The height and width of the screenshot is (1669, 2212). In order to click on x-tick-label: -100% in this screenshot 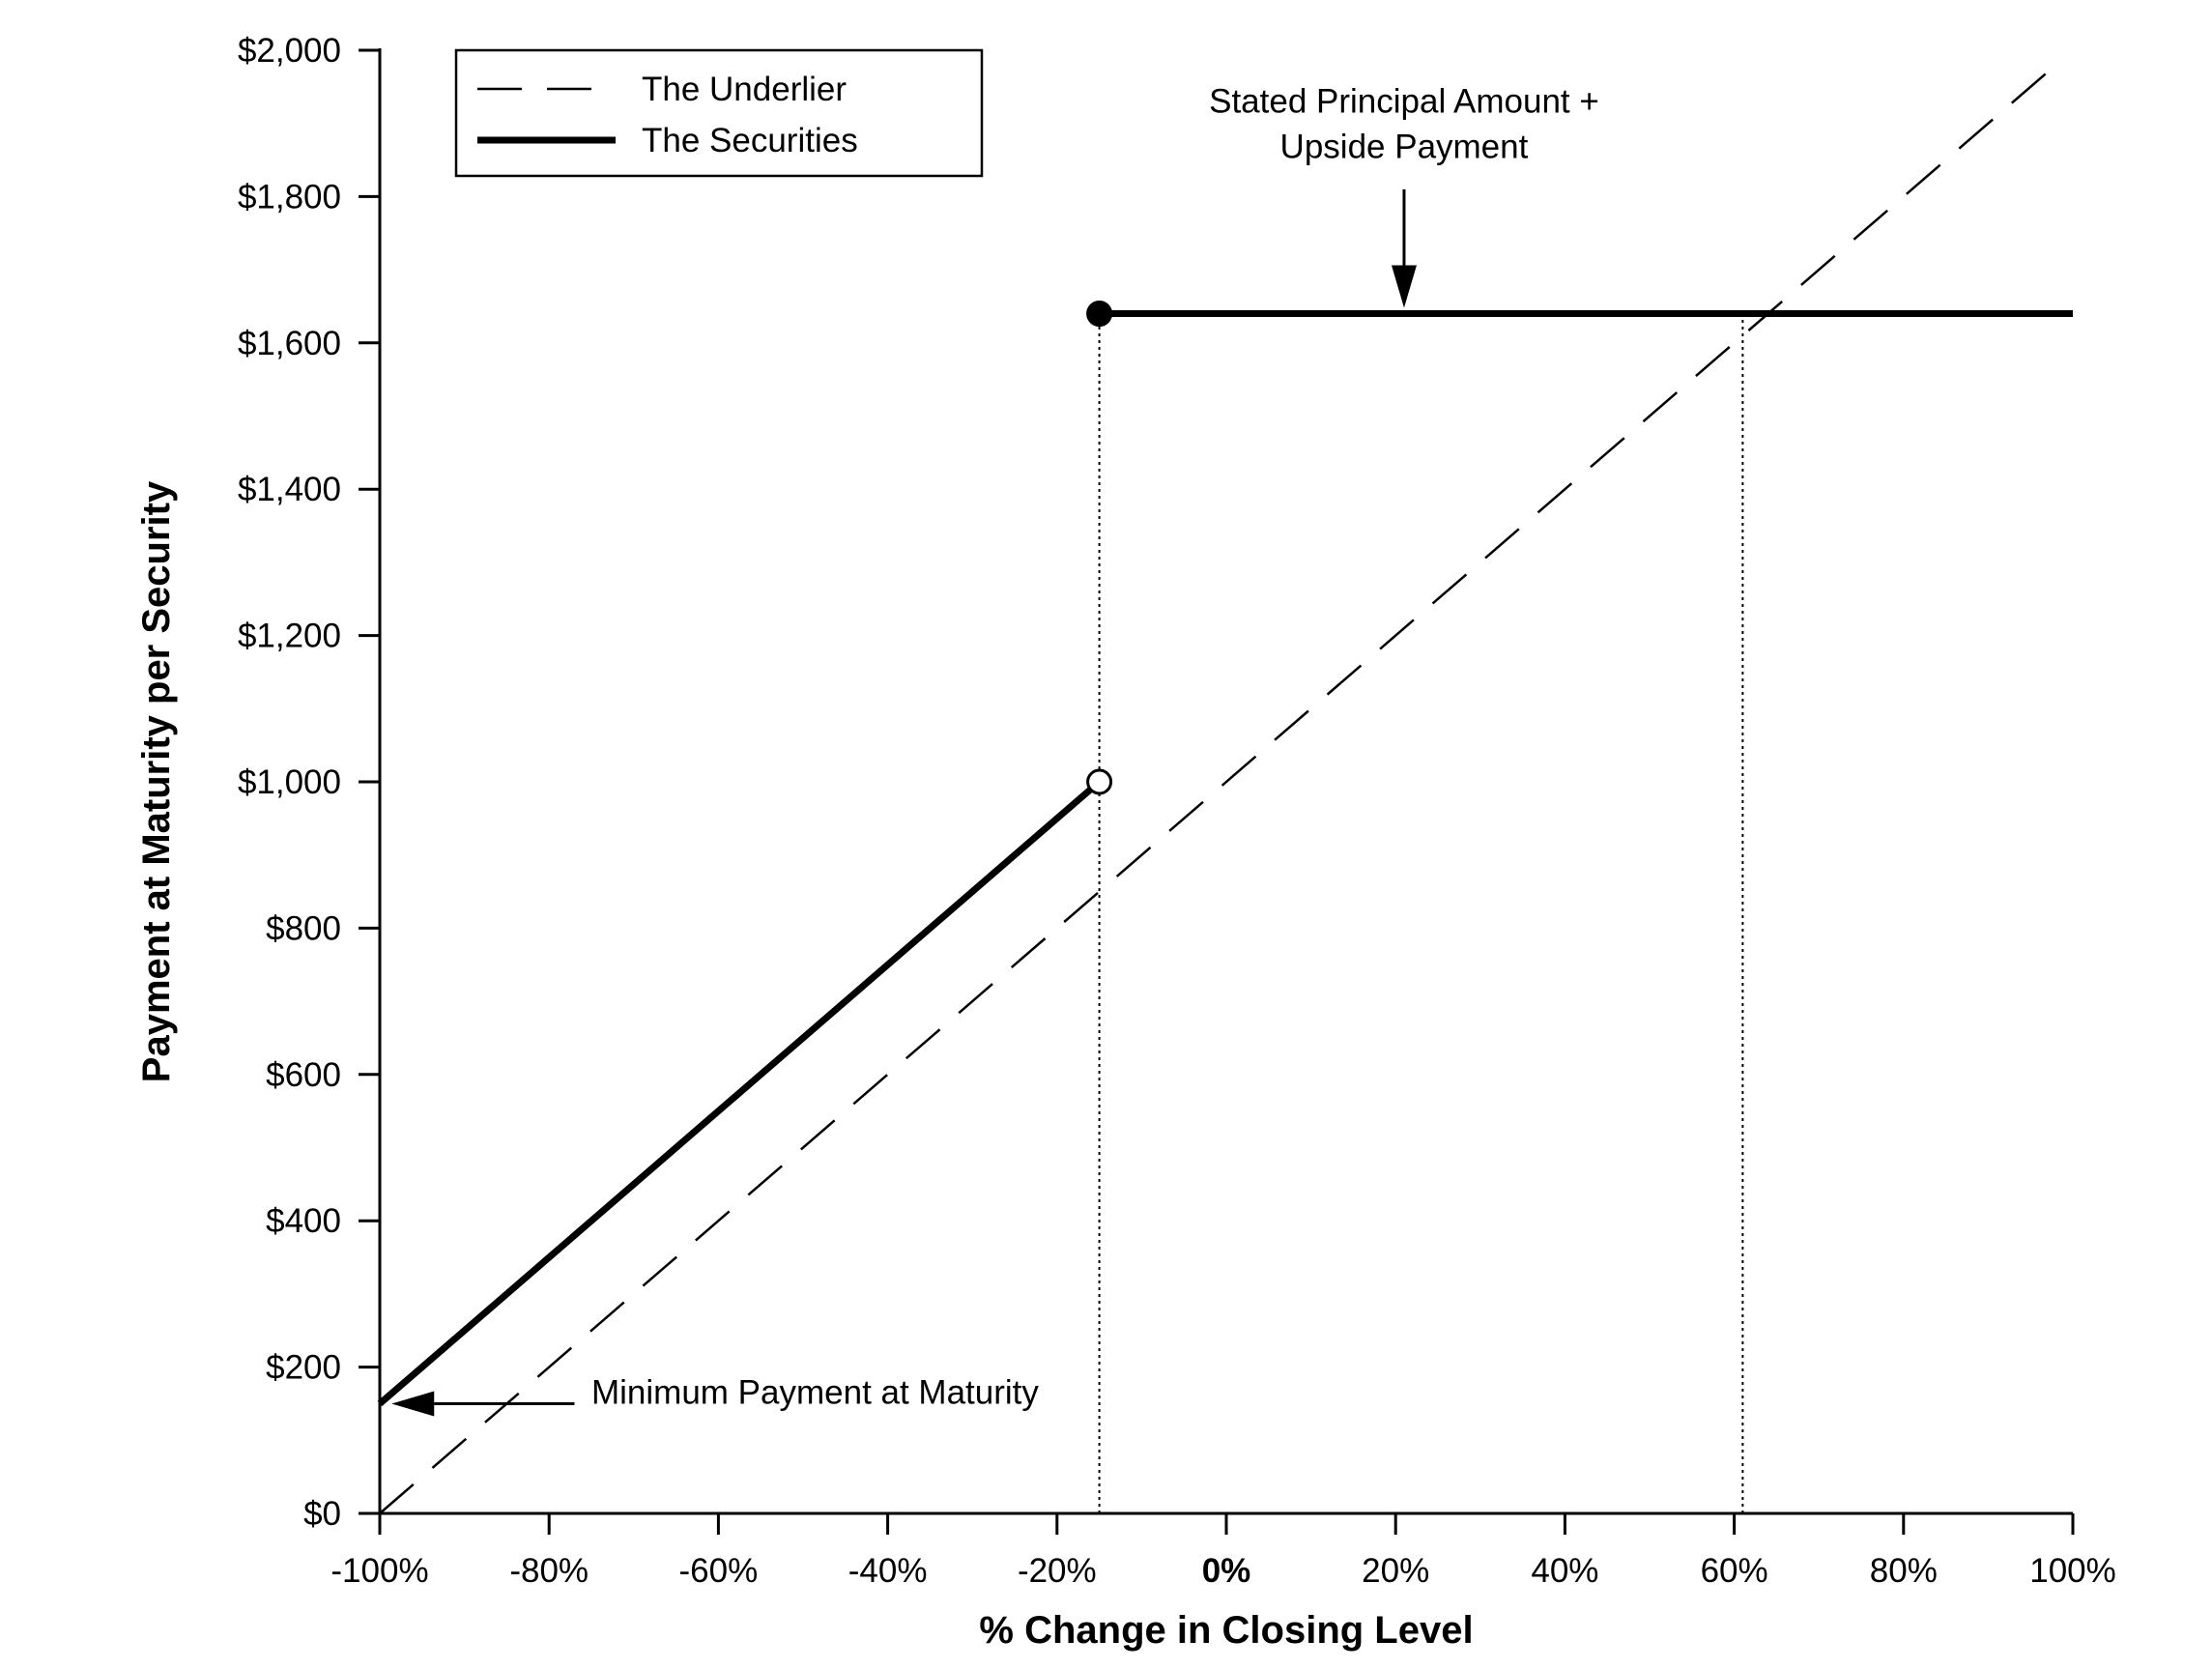, I will do `click(379, 1571)`.